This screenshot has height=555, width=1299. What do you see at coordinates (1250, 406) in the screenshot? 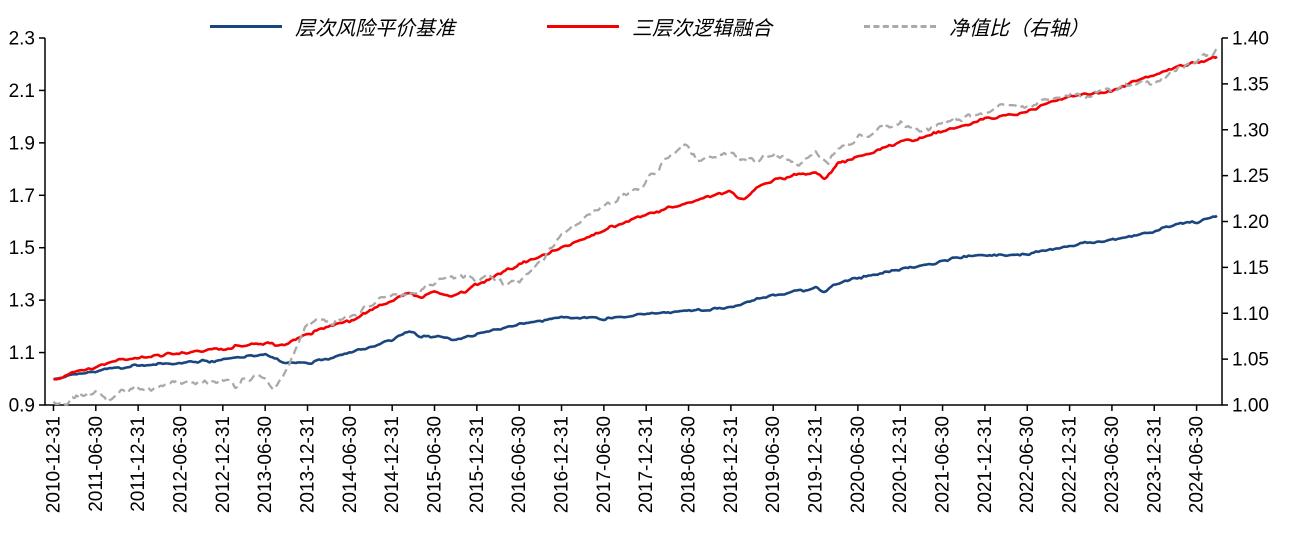
I see `right-axis-tick-label: 1.00` at bounding box center [1250, 406].